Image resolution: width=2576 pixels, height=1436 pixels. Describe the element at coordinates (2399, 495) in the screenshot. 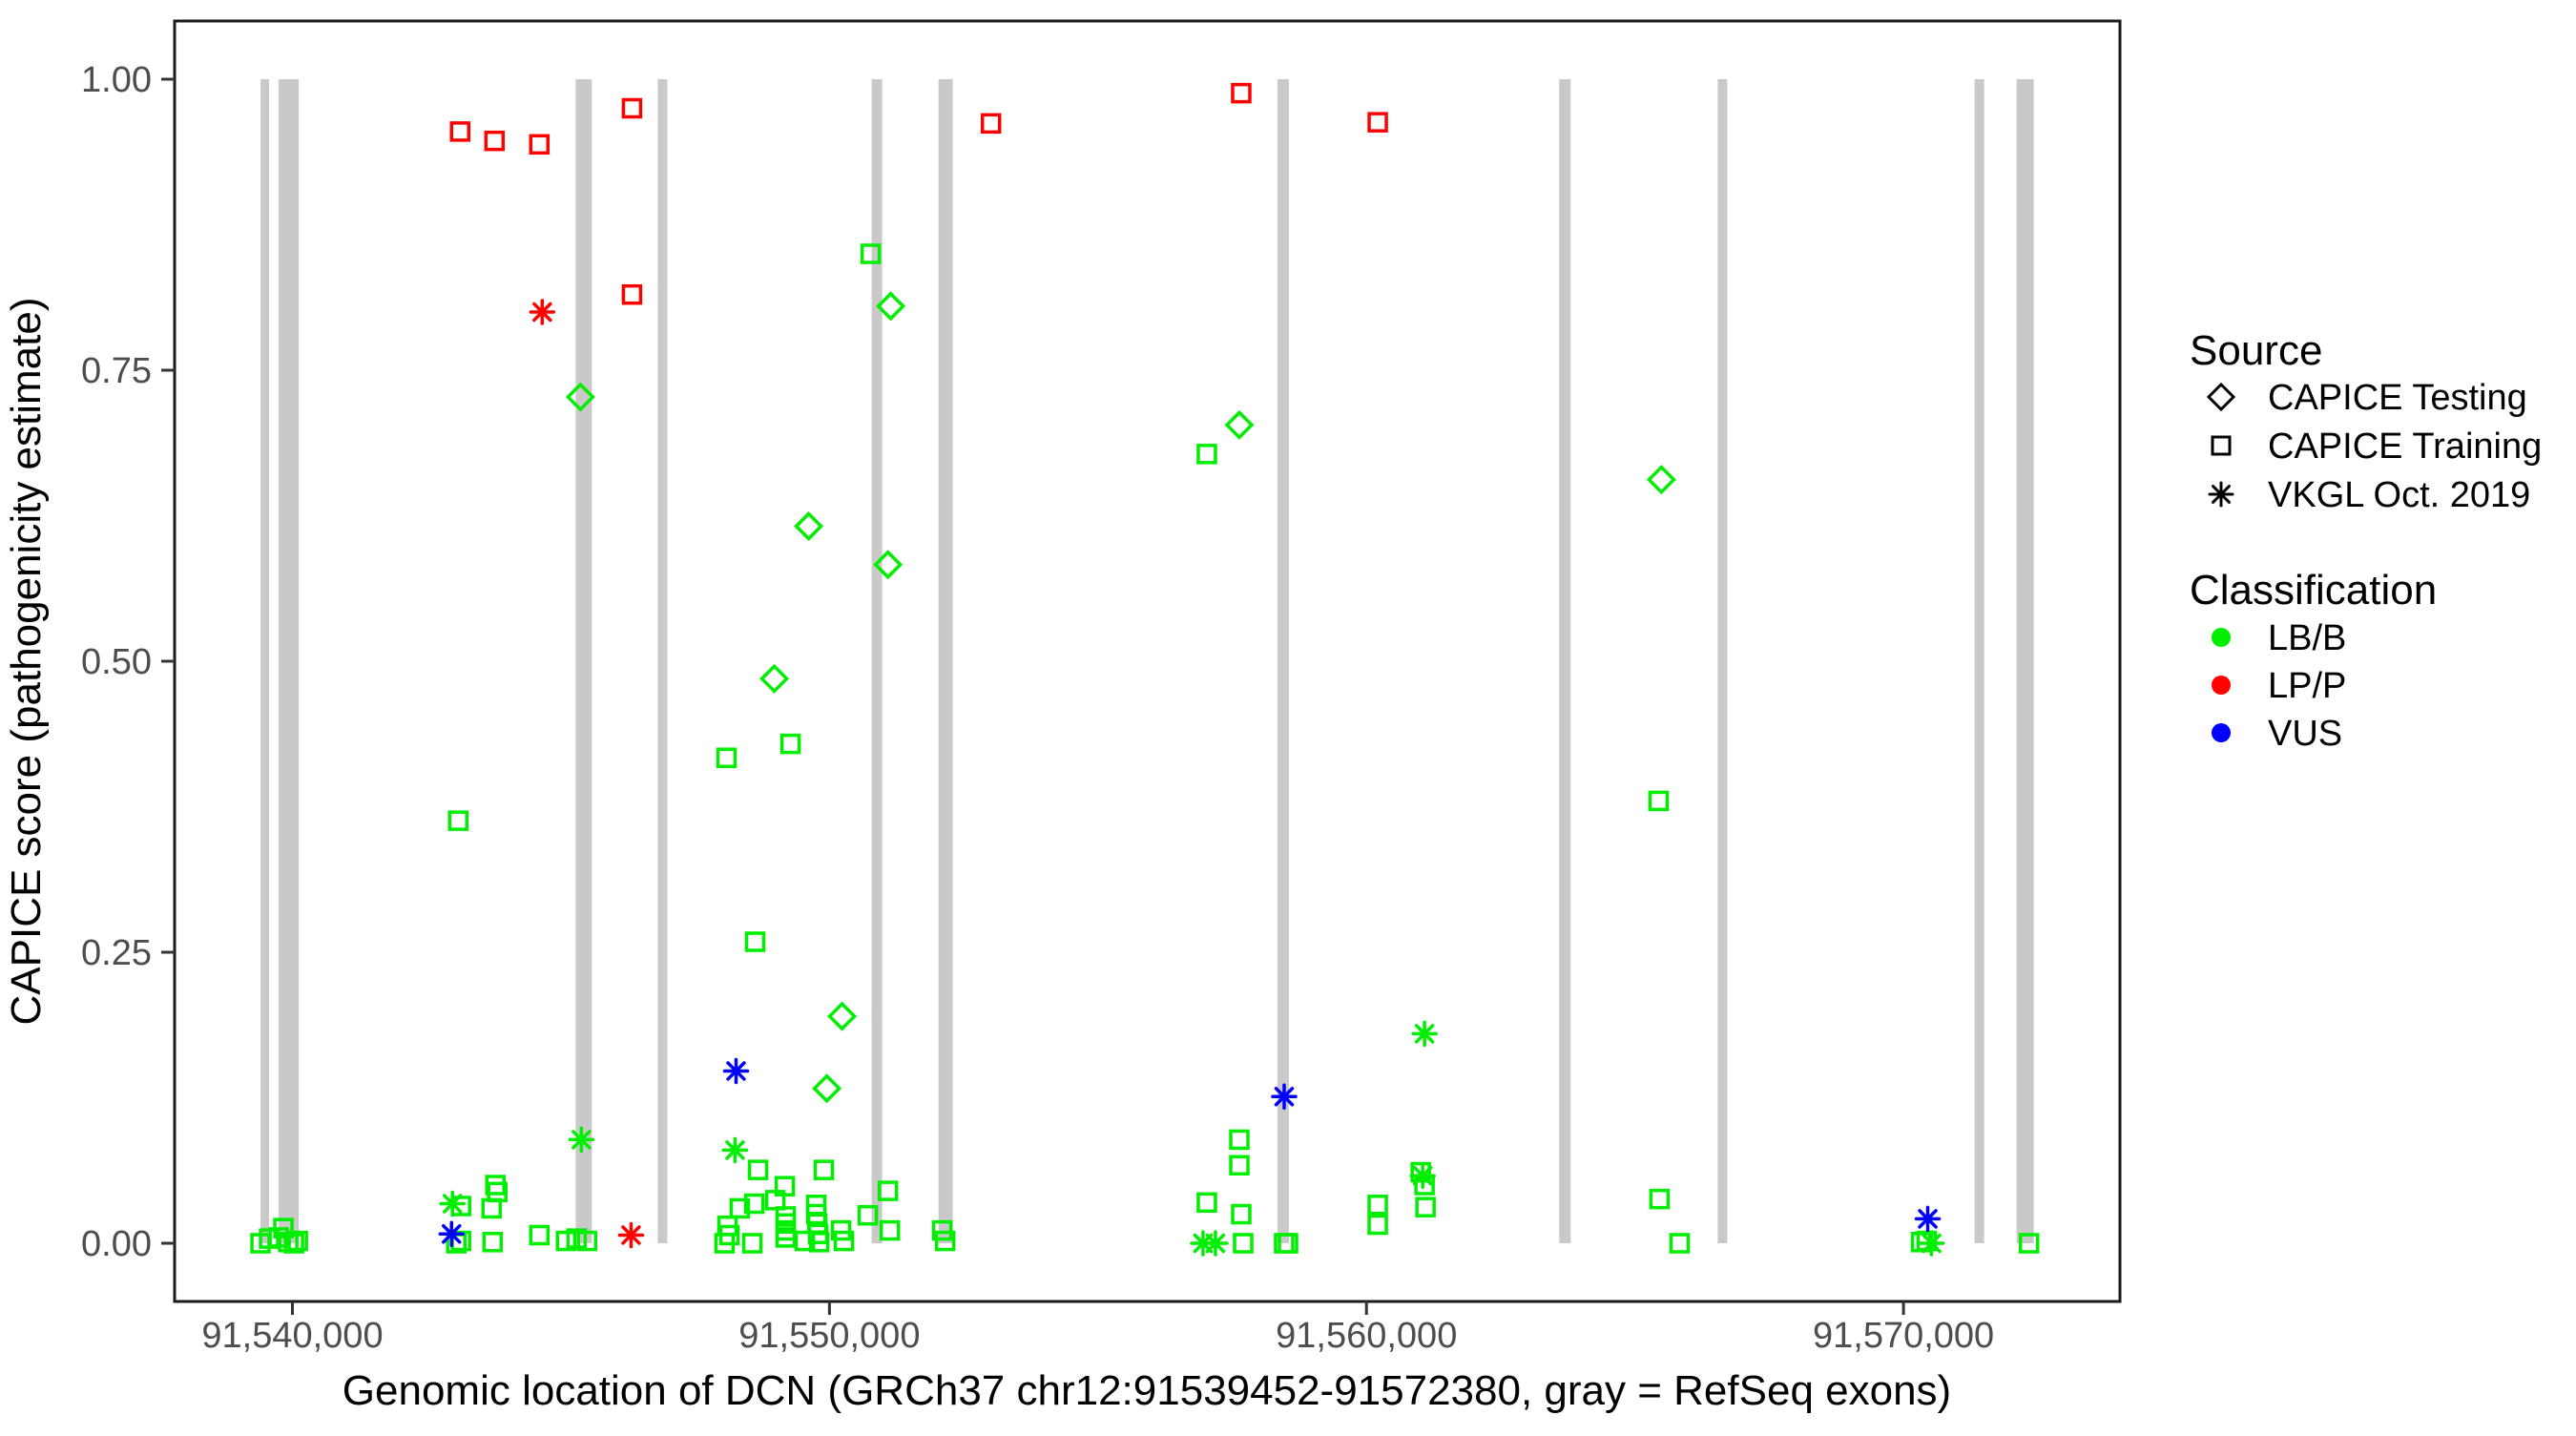

I see `legend-item-label: VKGL Oct. 2019` at that location.